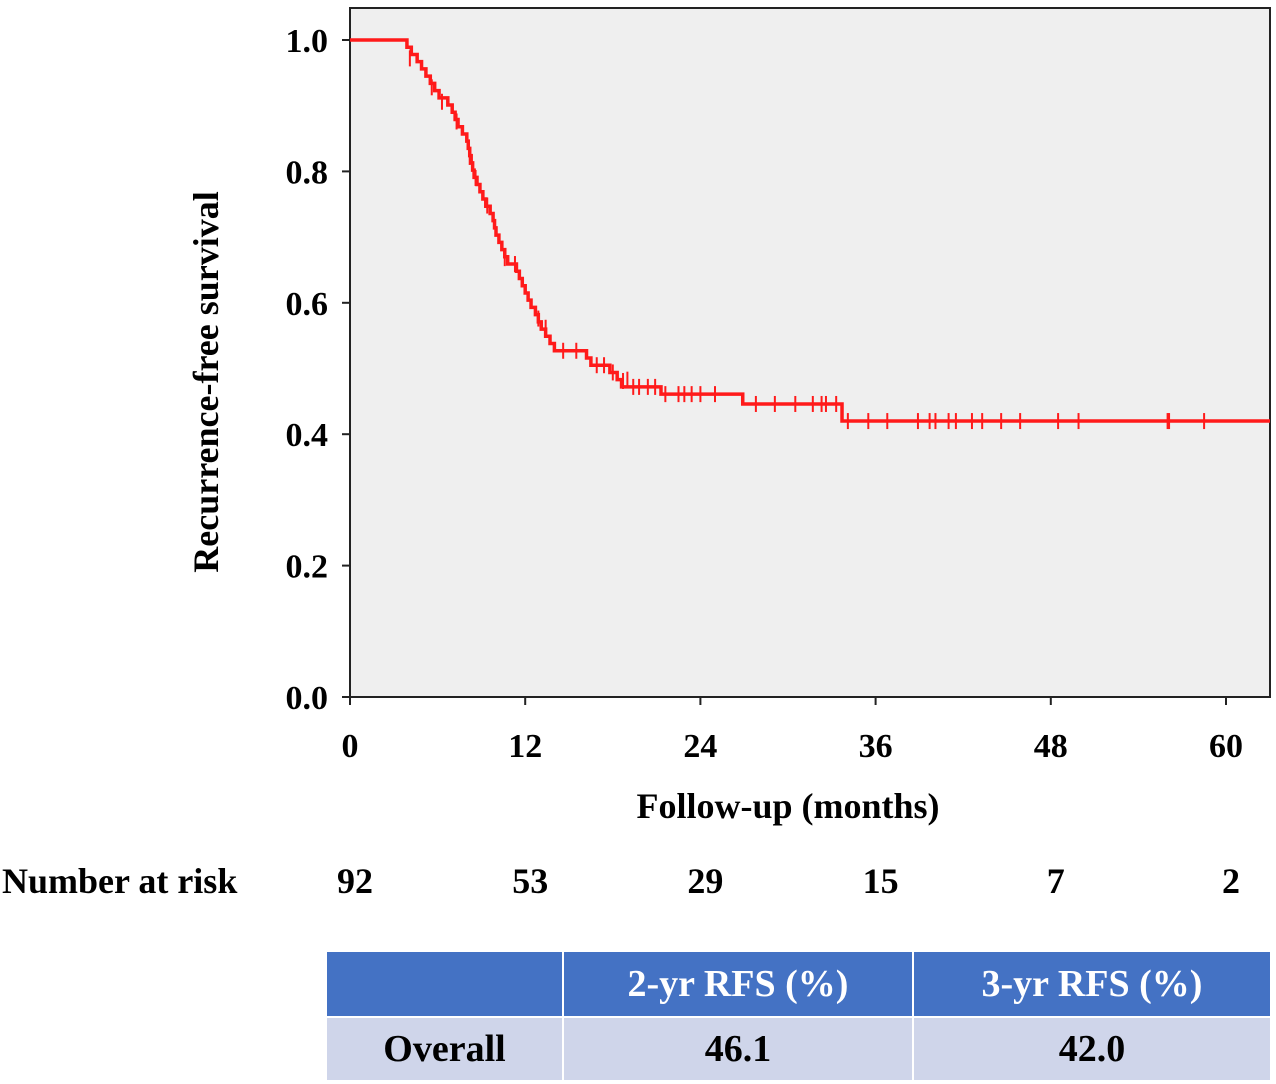 The width and height of the screenshot is (1276, 1084). Describe the element at coordinates (1226, 746) in the screenshot. I see `x-tick-label: 60` at that location.